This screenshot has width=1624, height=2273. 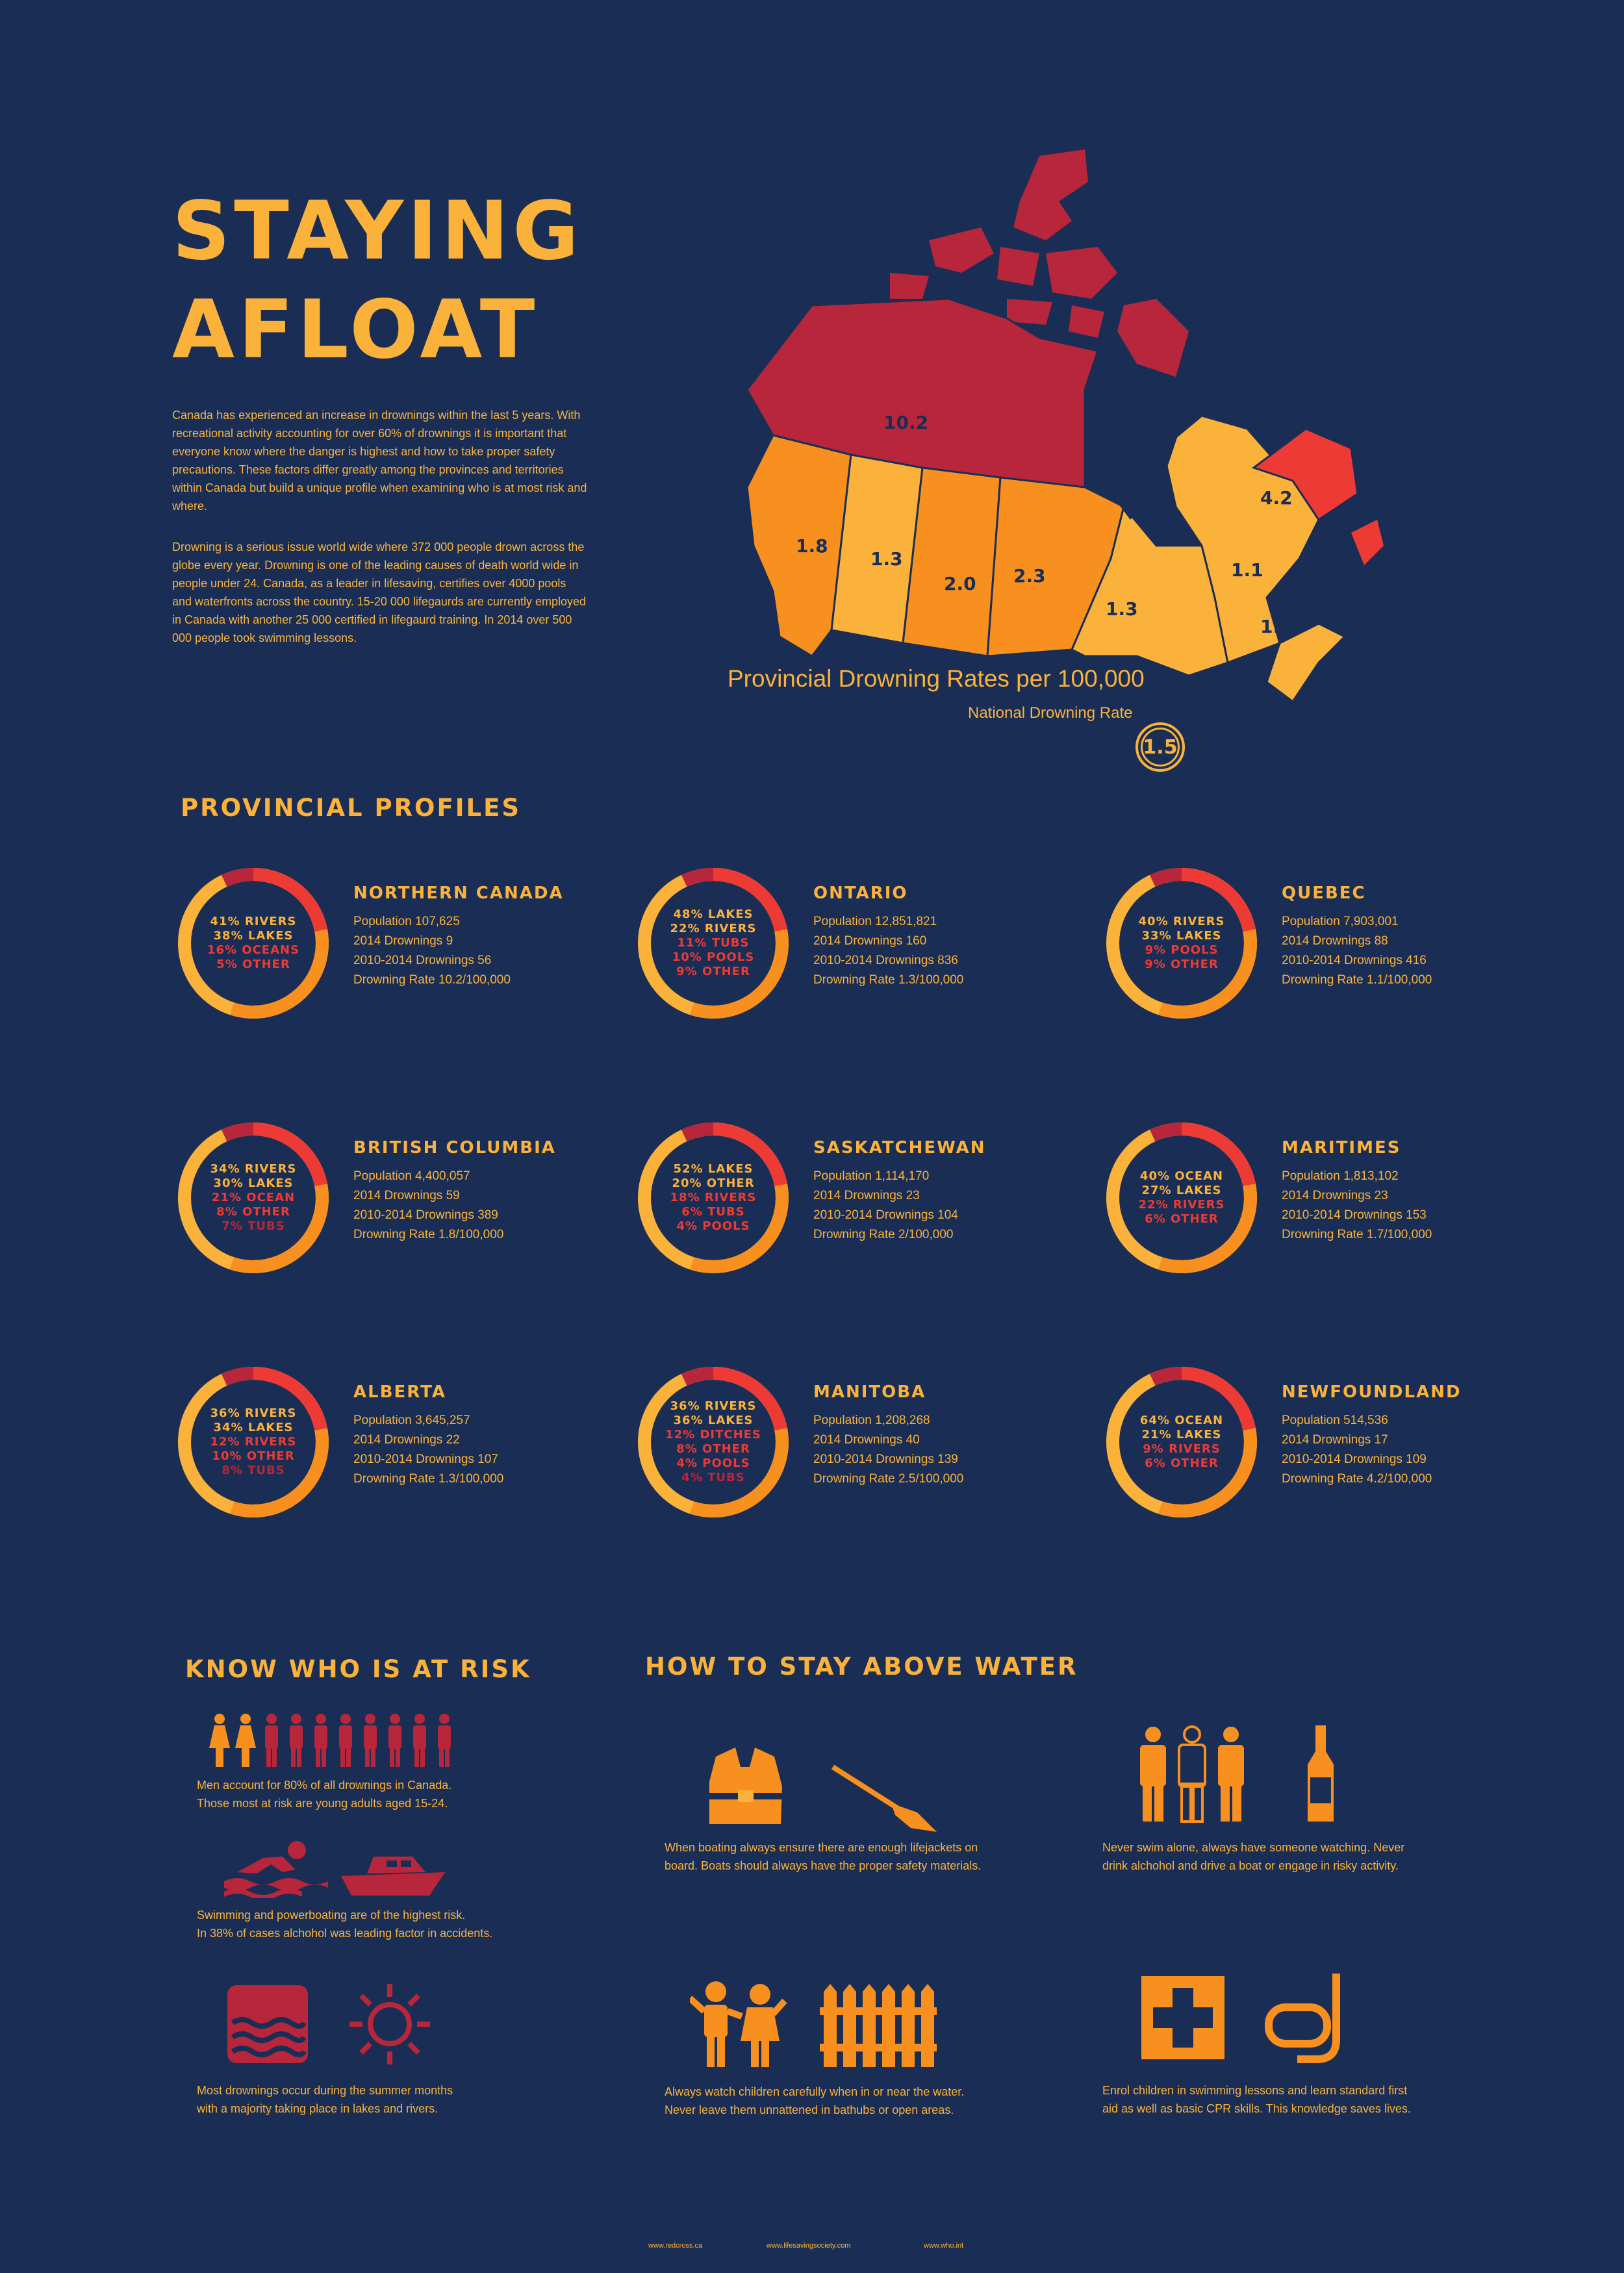 What do you see at coordinates (1122, 609) in the screenshot?
I see `map-rate-ontario: 1.3` at bounding box center [1122, 609].